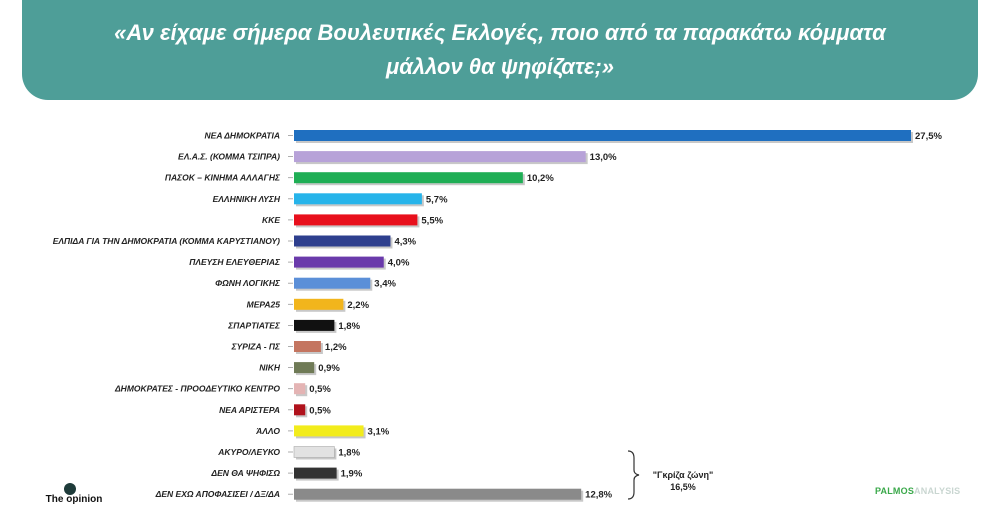 This screenshot has height=520, width=1000. I want to click on category-label: ΚΚΕ, so click(271, 220).